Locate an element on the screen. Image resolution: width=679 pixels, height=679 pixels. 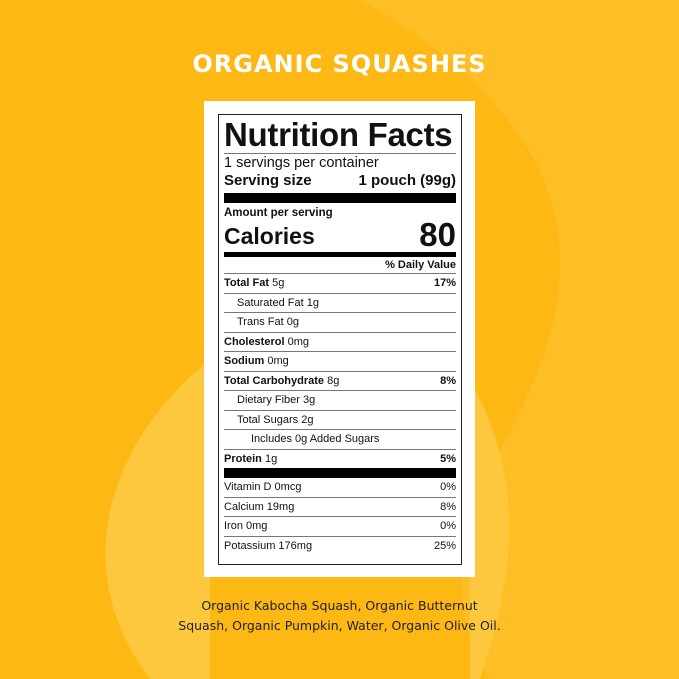
serving-size: Serving size 1 pouch (99g) is located at coordinates (340, 181).